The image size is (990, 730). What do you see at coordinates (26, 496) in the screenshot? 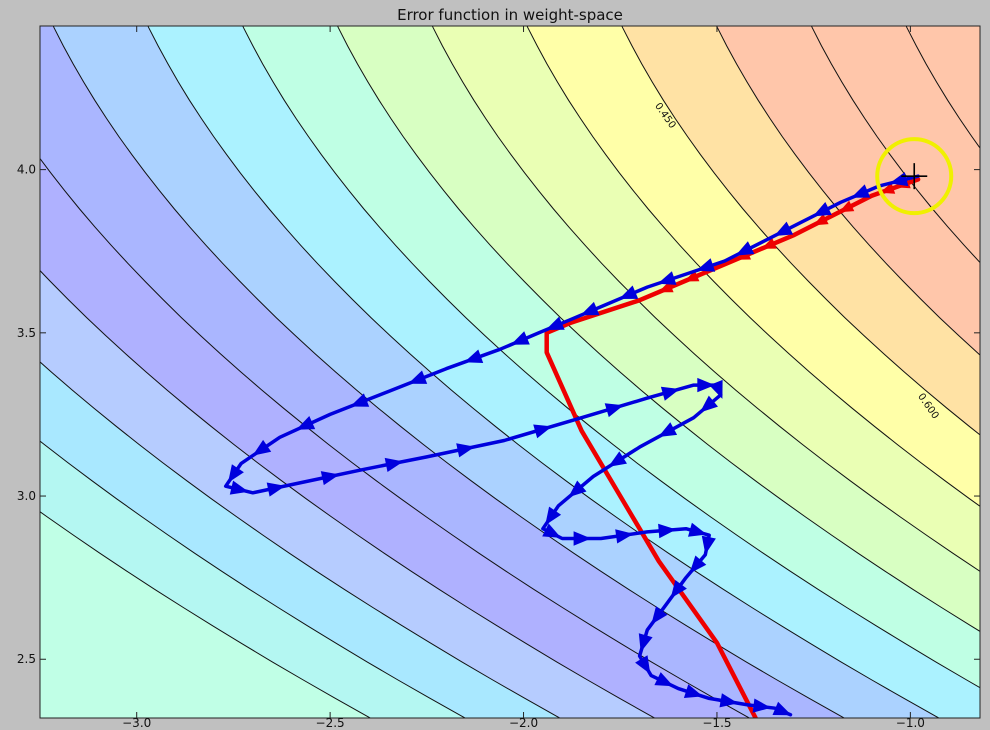
I see `y-tick-label: 3.0` at bounding box center [26, 496].